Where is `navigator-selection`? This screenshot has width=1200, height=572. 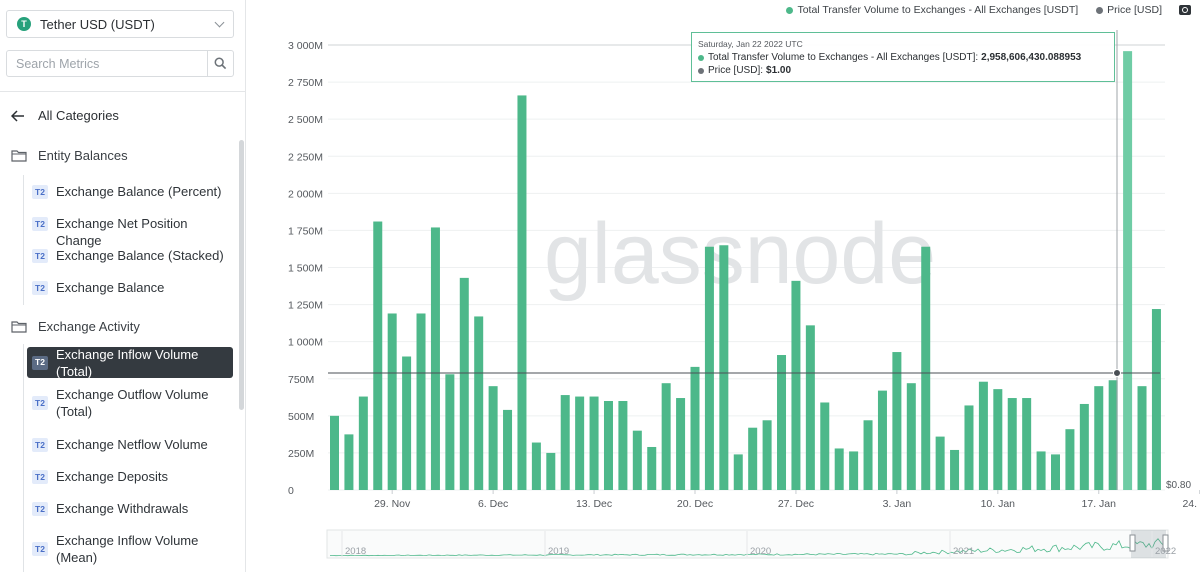
navigator-selection is located at coordinates (1148, 544).